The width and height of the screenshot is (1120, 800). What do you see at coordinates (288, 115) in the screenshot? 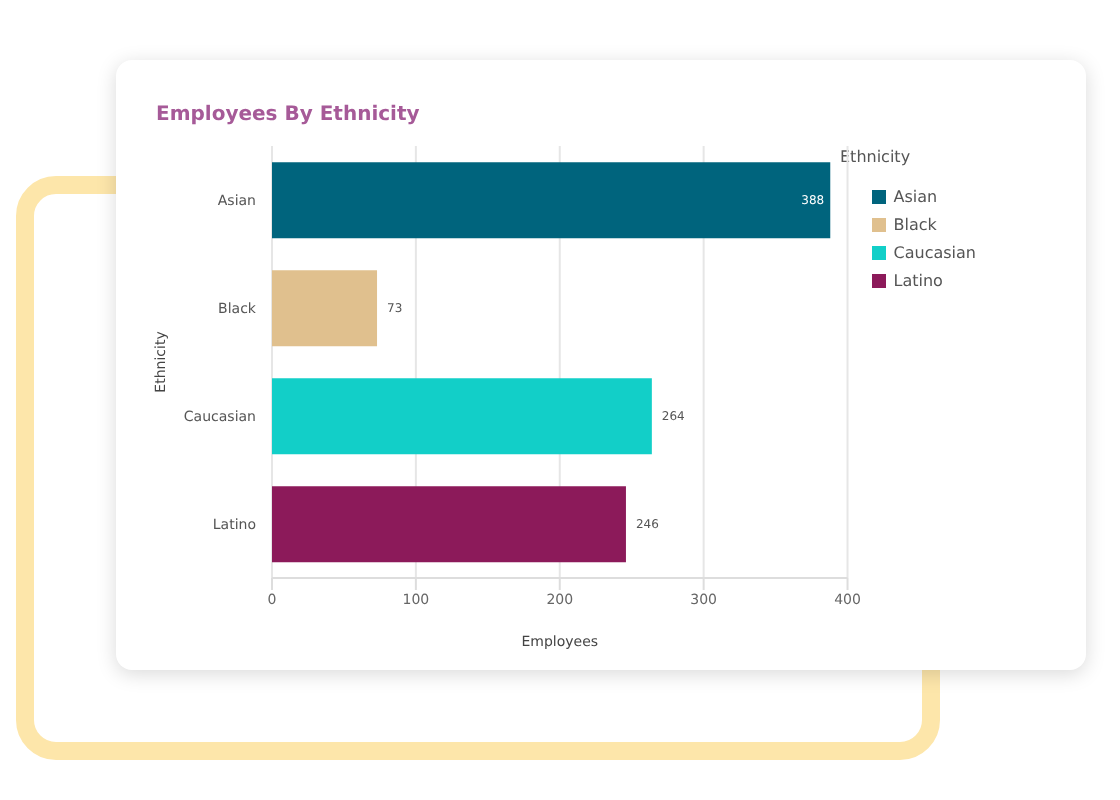
I see `chart-title: Employees By Ethnicity` at bounding box center [288, 115].